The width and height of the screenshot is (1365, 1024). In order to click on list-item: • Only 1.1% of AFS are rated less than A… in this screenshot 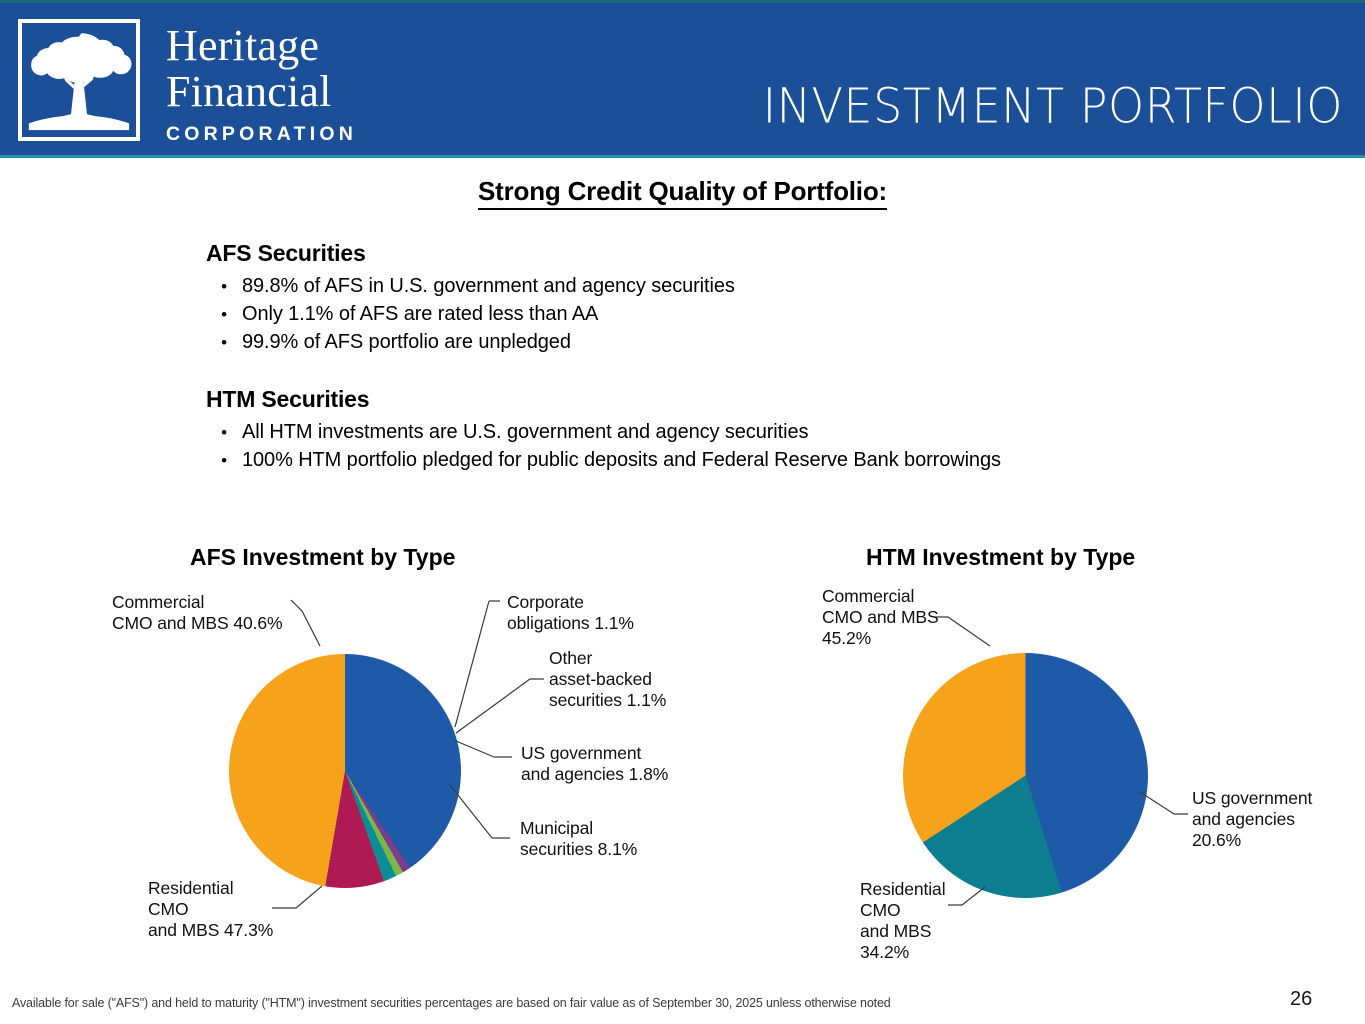, I will do `click(470, 314)`.